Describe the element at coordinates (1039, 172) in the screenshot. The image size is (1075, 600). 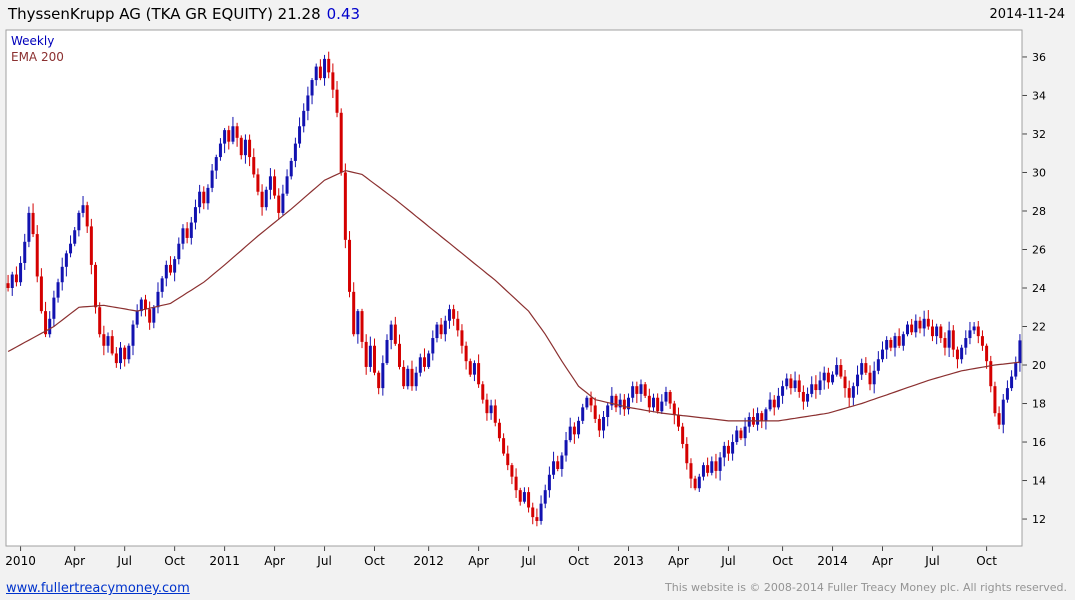
I see `svg-text: 30` at that location.